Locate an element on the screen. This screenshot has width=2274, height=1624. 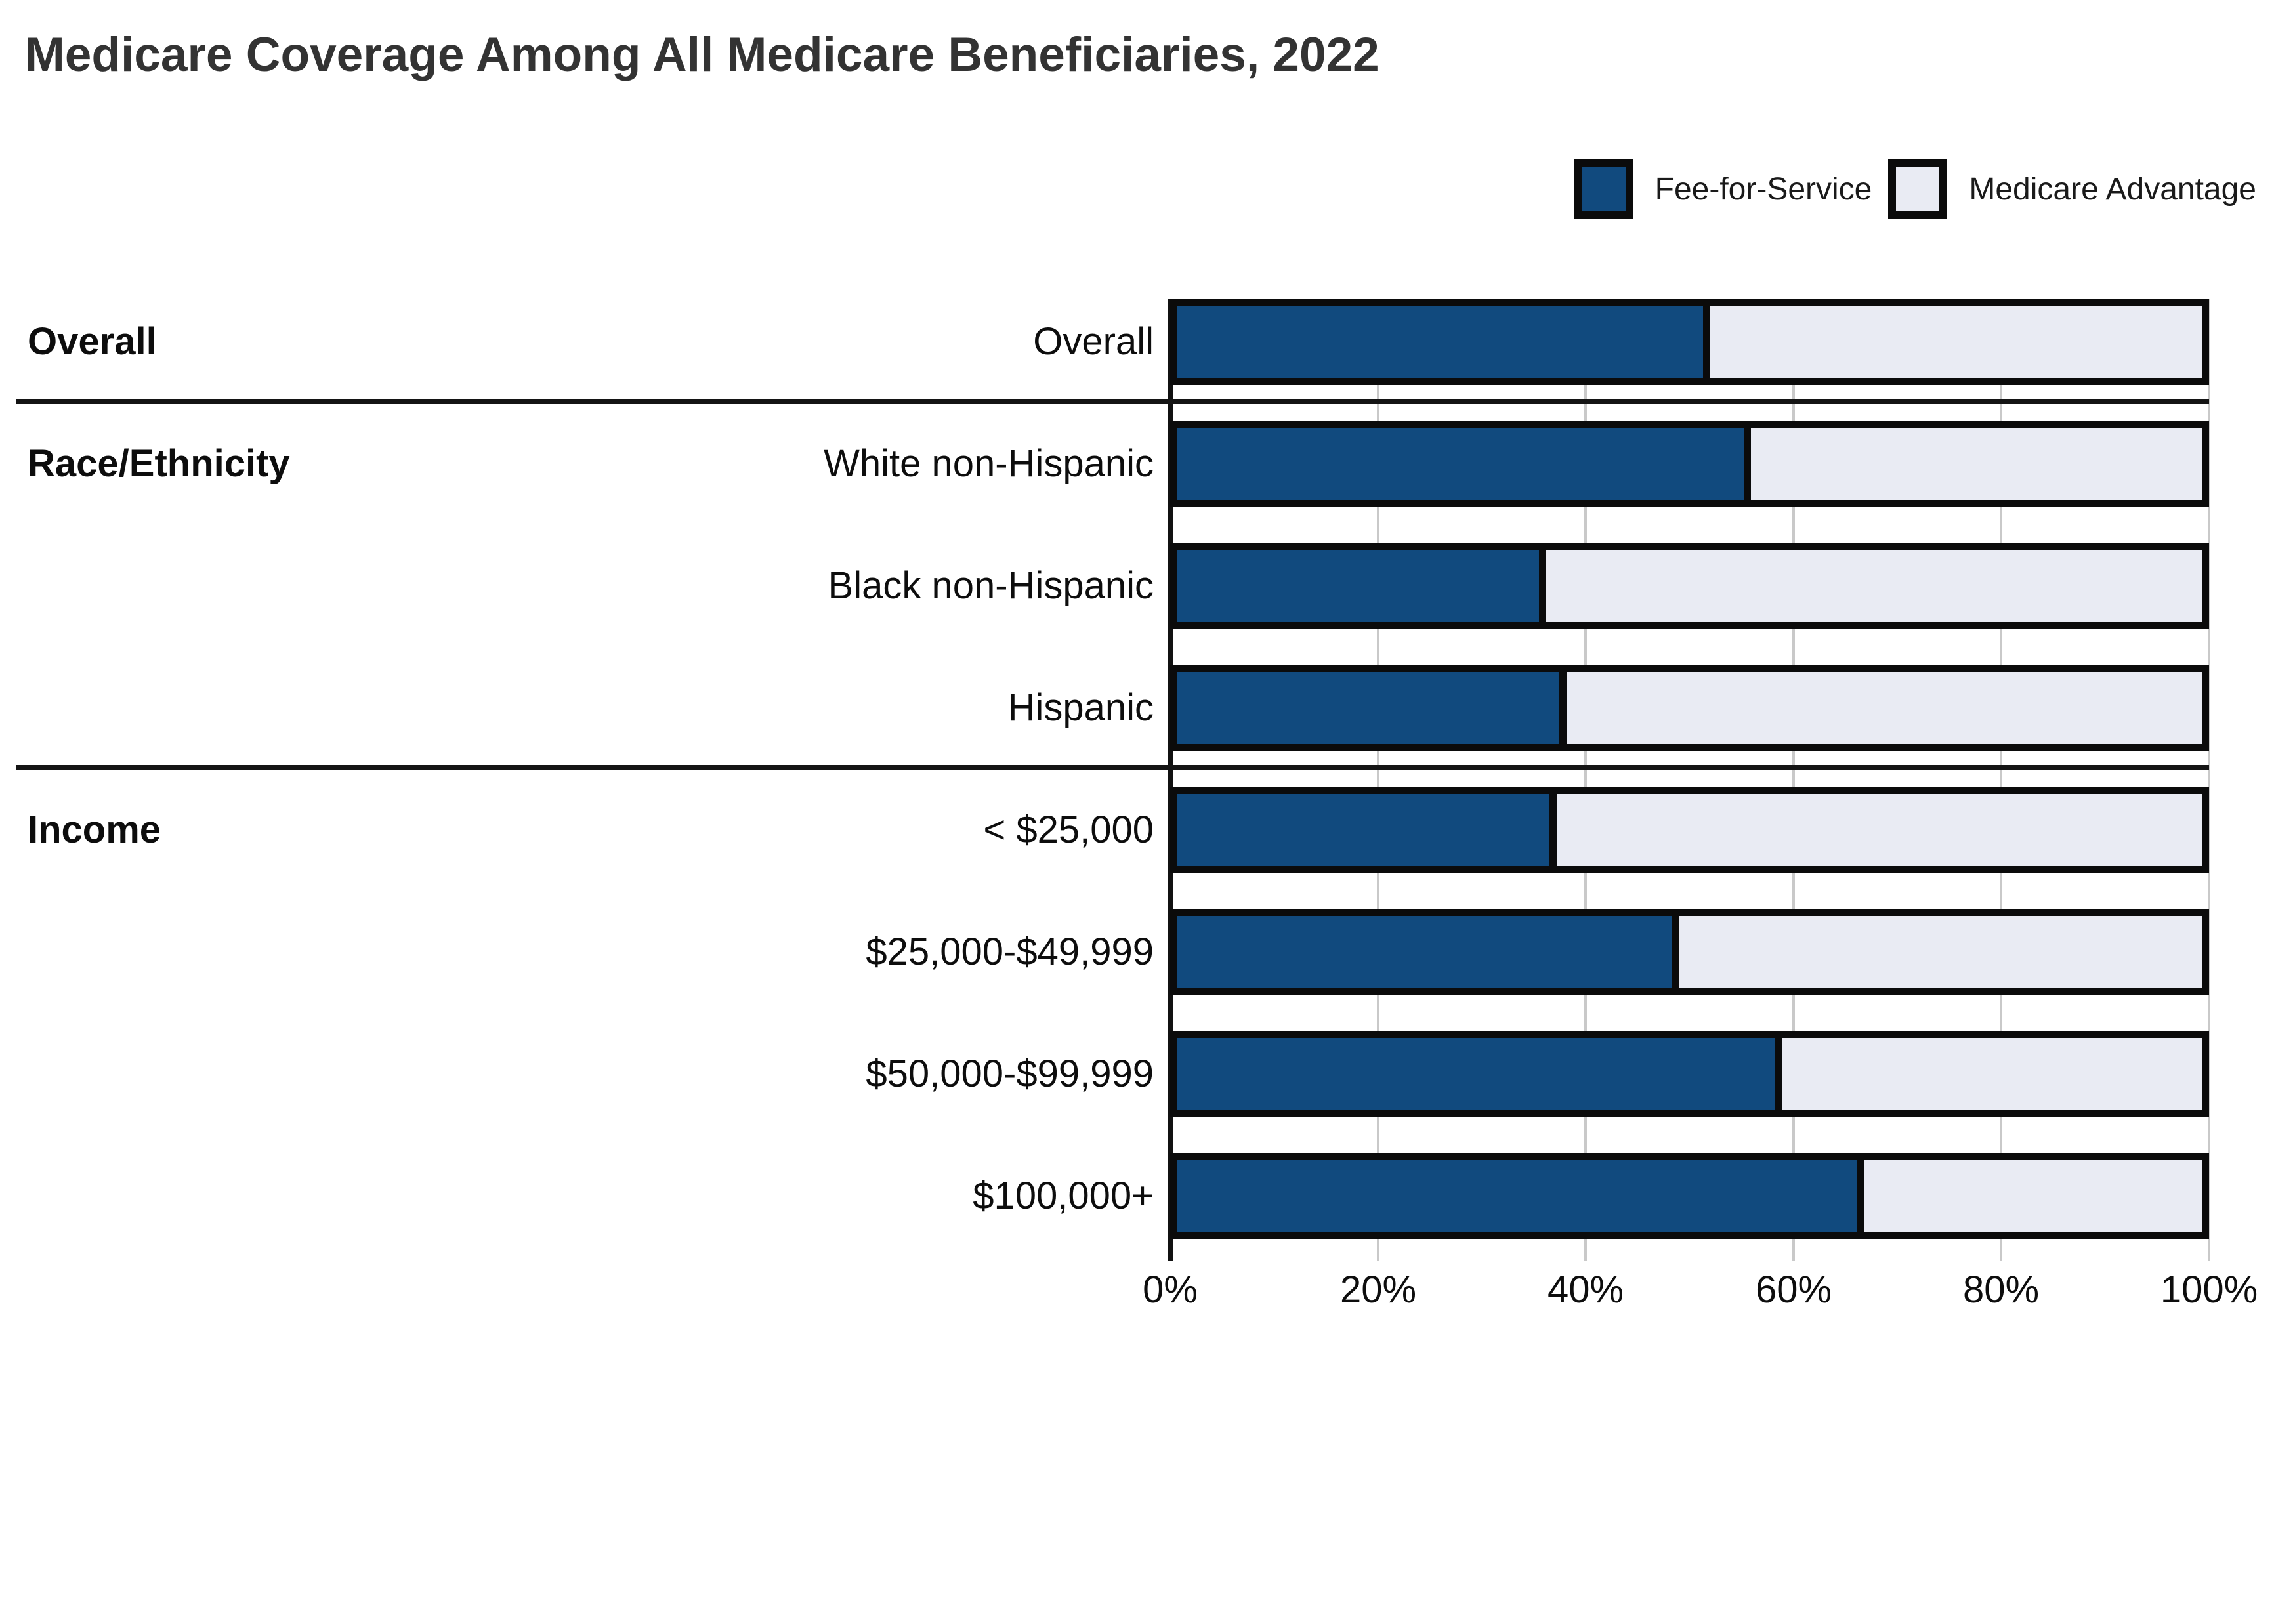
x-tick-label: 100% is located at coordinates (2209, 1289).